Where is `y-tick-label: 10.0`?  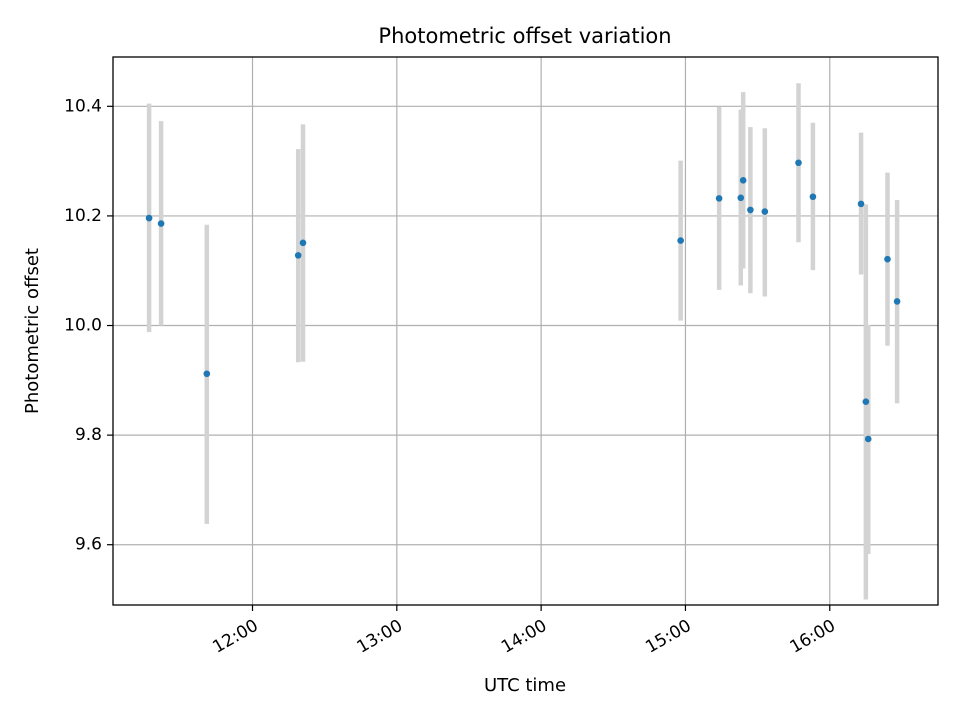
y-tick-label: 10.0 is located at coordinates (83, 326).